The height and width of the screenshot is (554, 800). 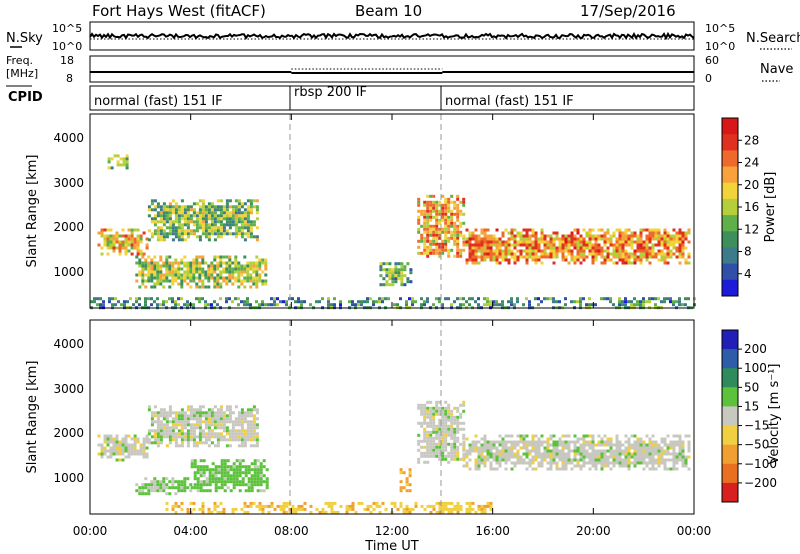 I want to click on velocity-colorbar-swatch, so click(x=730, y=454).